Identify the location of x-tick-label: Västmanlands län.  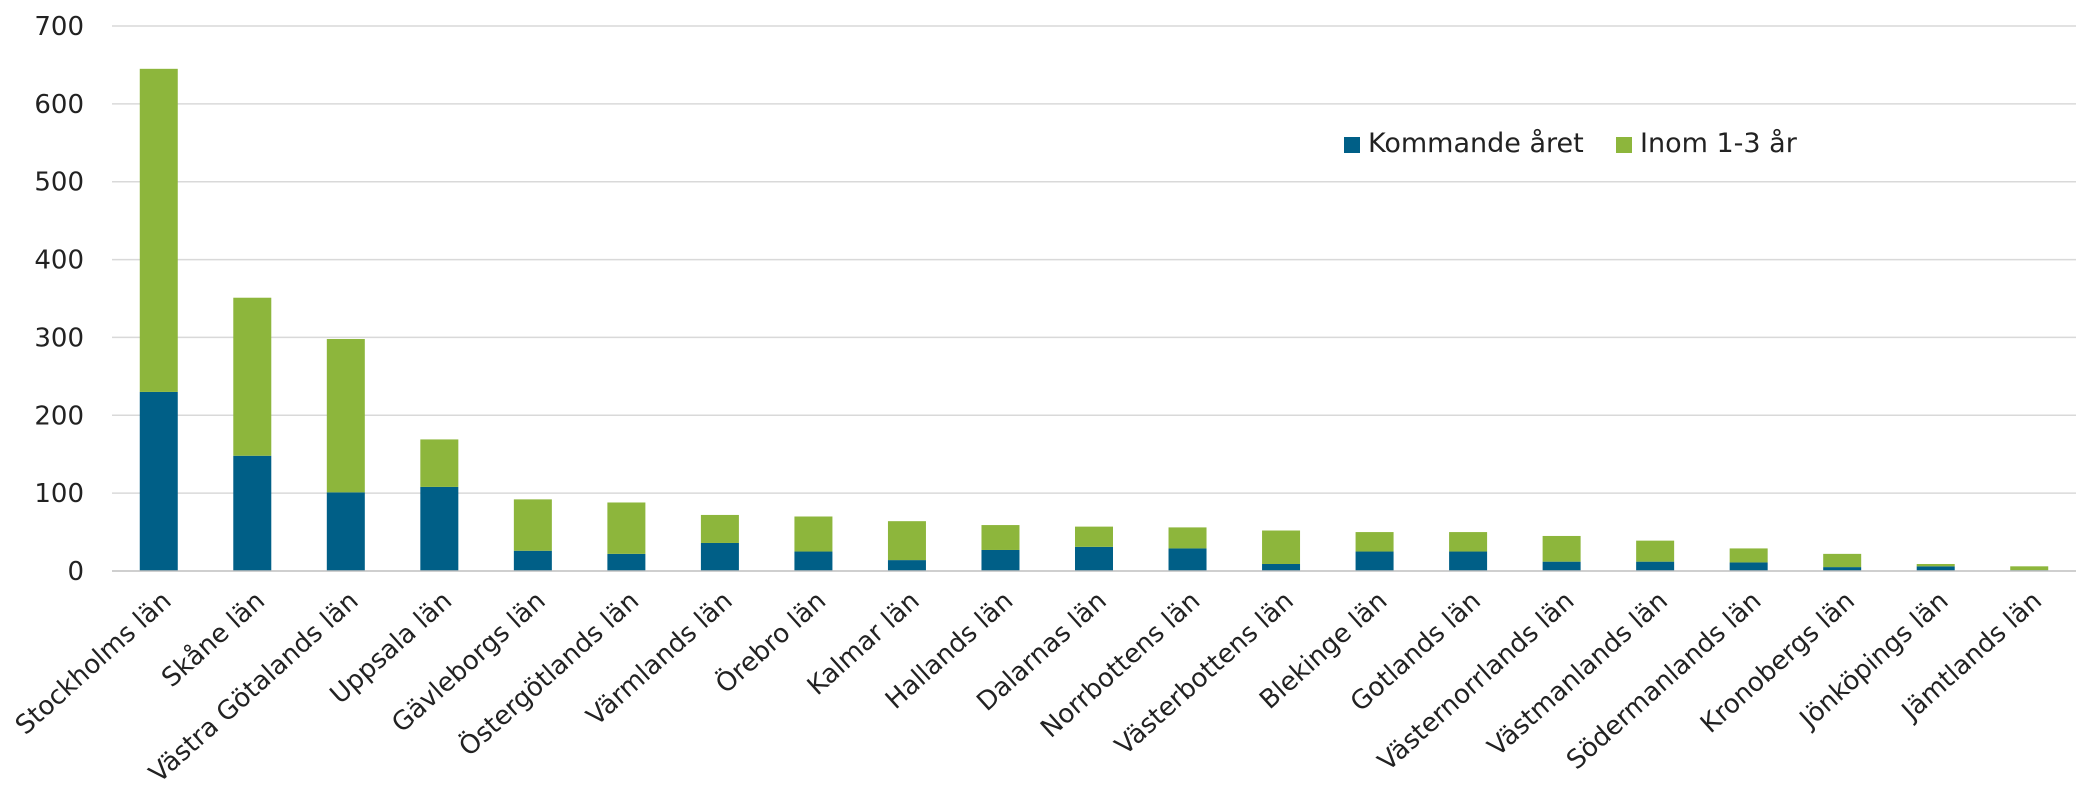
(1578, 674).